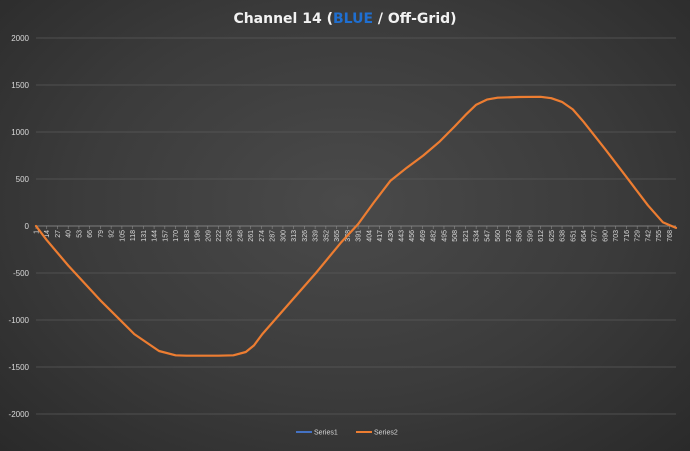 This screenshot has height=451, width=690. What do you see at coordinates (19, 320) in the screenshot?
I see `y-tick-label: -1000` at bounding box center [19, 320].